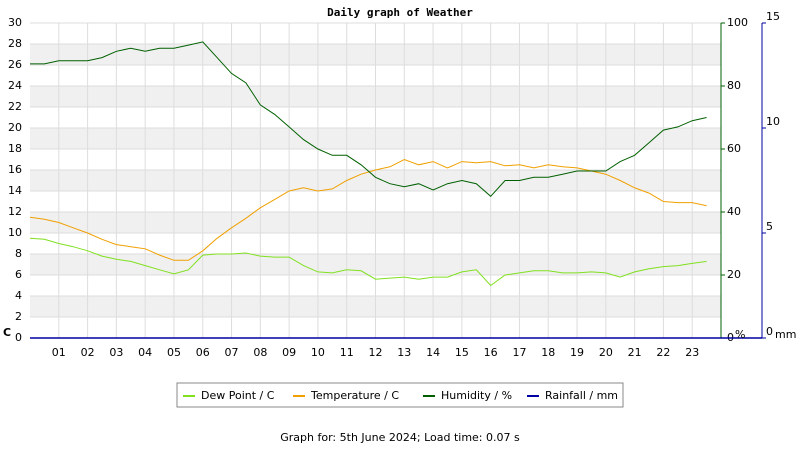 This screenshot has height=450, width=800. What do you see at coordinates (462, 352) in the screenshot?
I see `x-tick-label: 15` at bounding box center [462, 352].